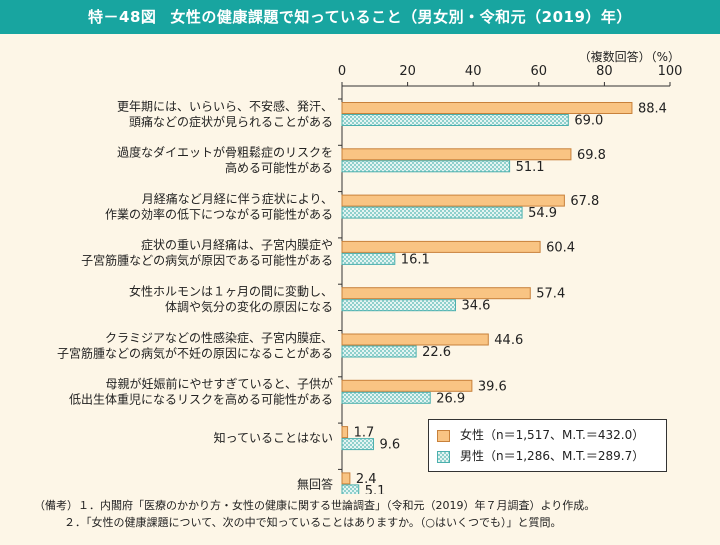  I want to click on category-label: 体調や気分の変化の原因になる, so click(249, 306).